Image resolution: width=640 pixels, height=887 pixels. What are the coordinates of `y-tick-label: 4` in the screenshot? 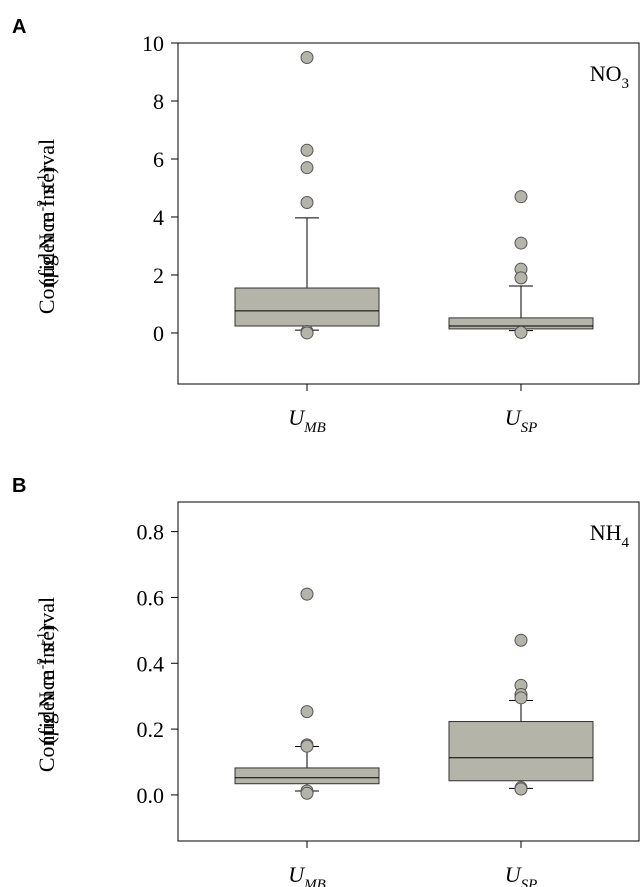 It's located at (158, 217).